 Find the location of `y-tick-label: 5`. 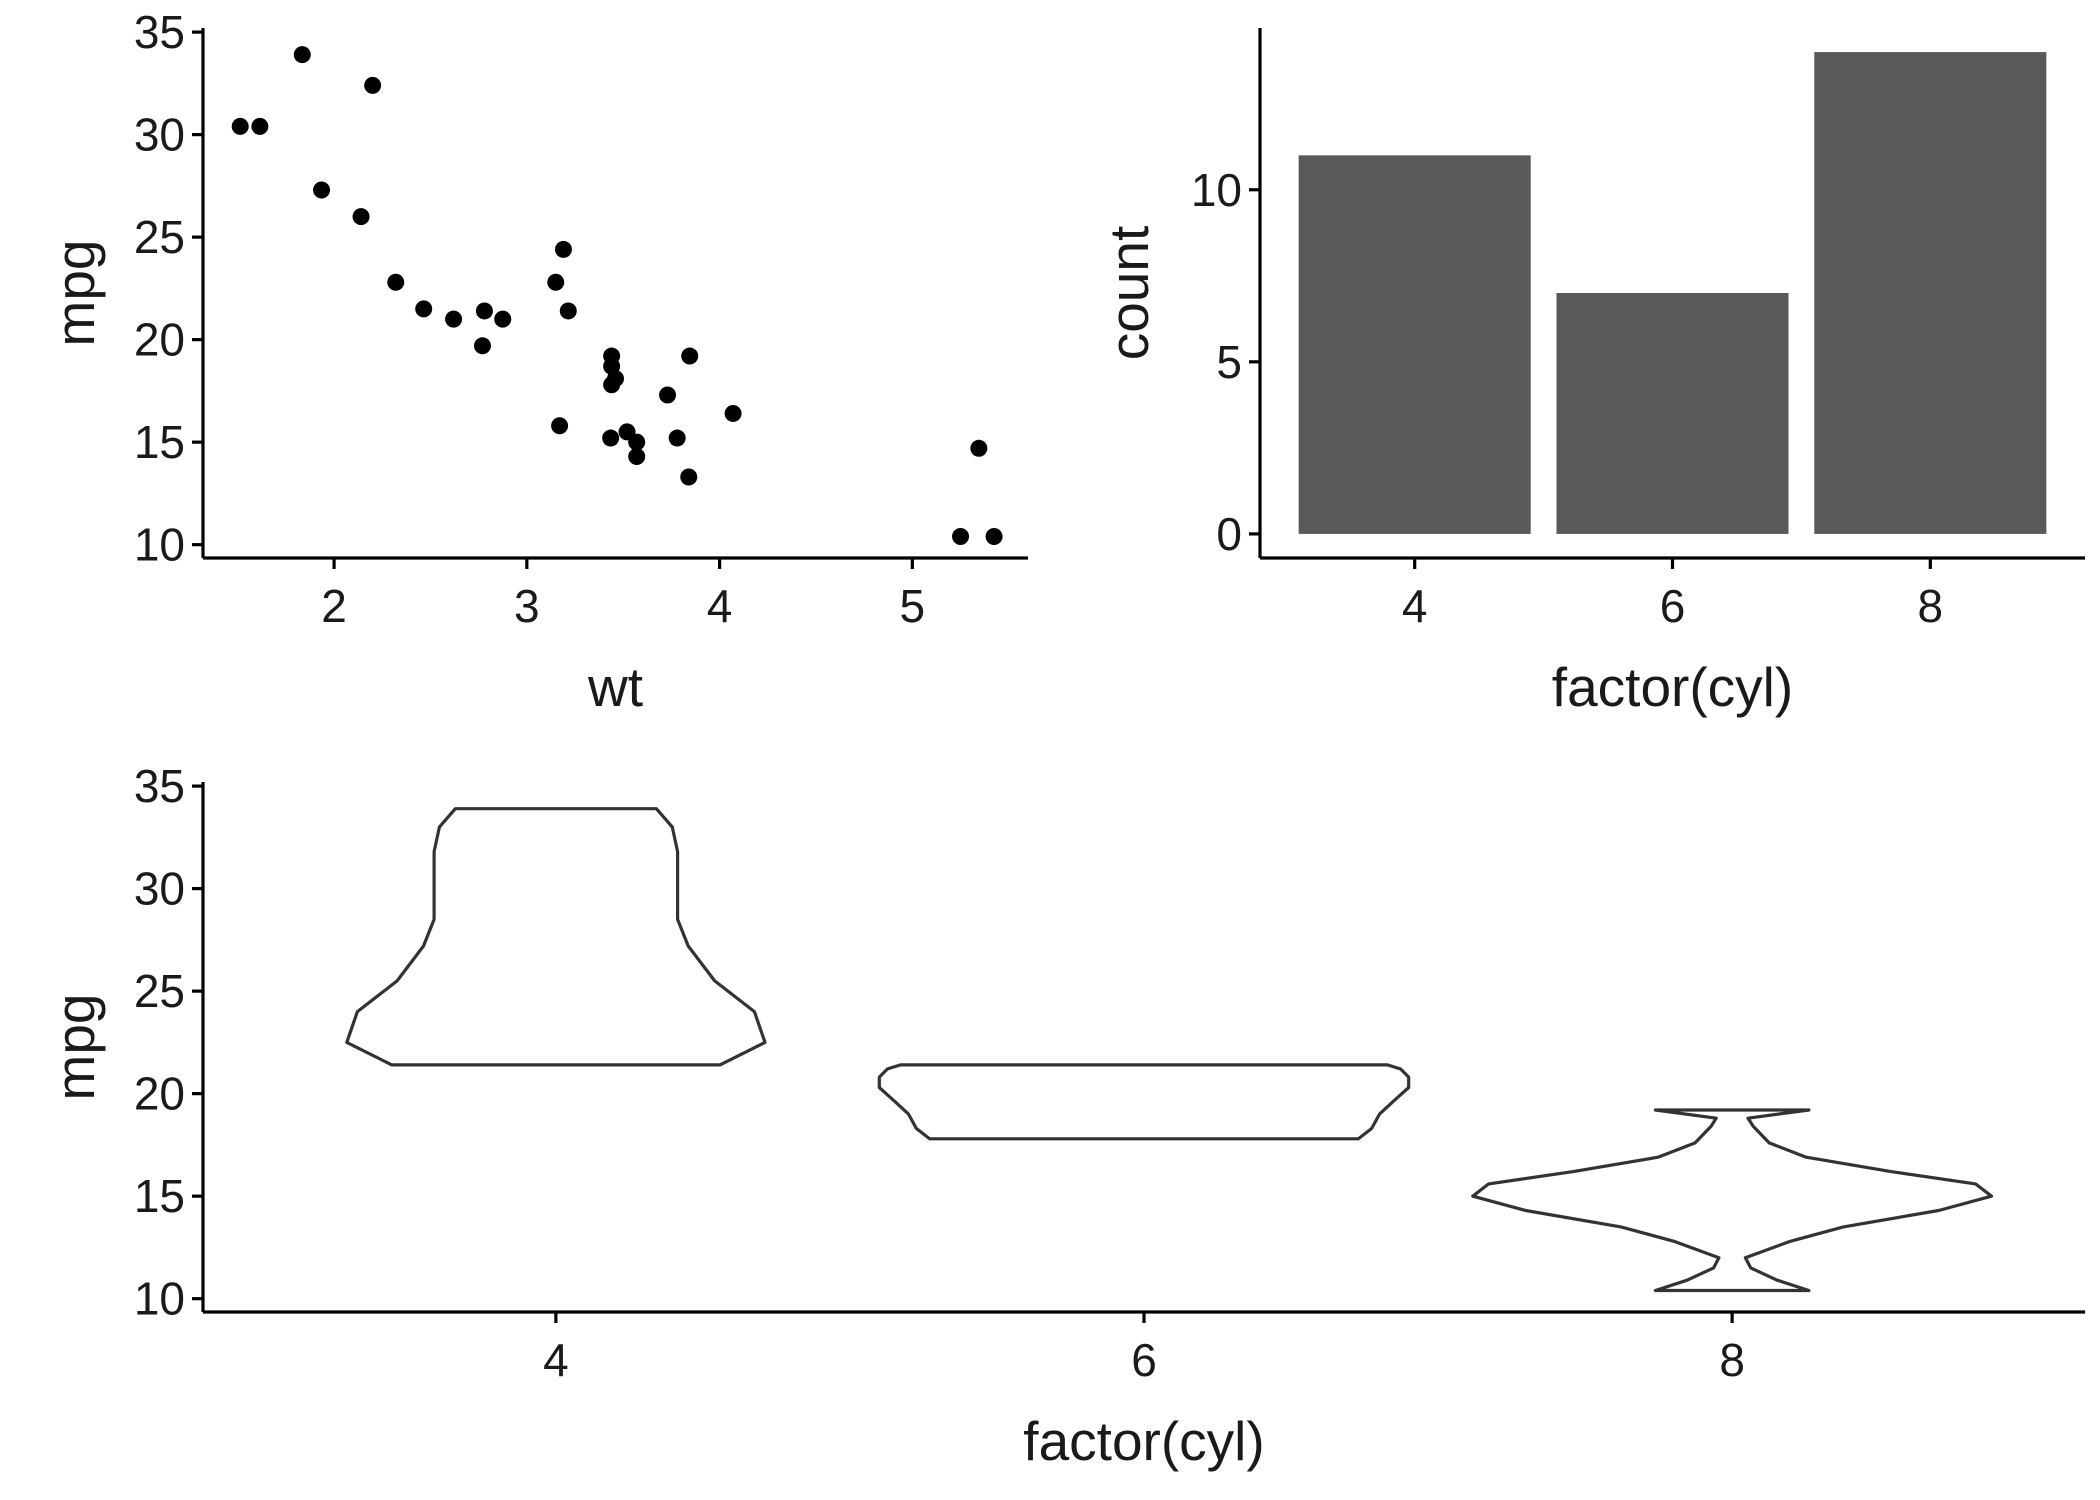

y-tick-label: 5 is located at coordinates (1229, 362).